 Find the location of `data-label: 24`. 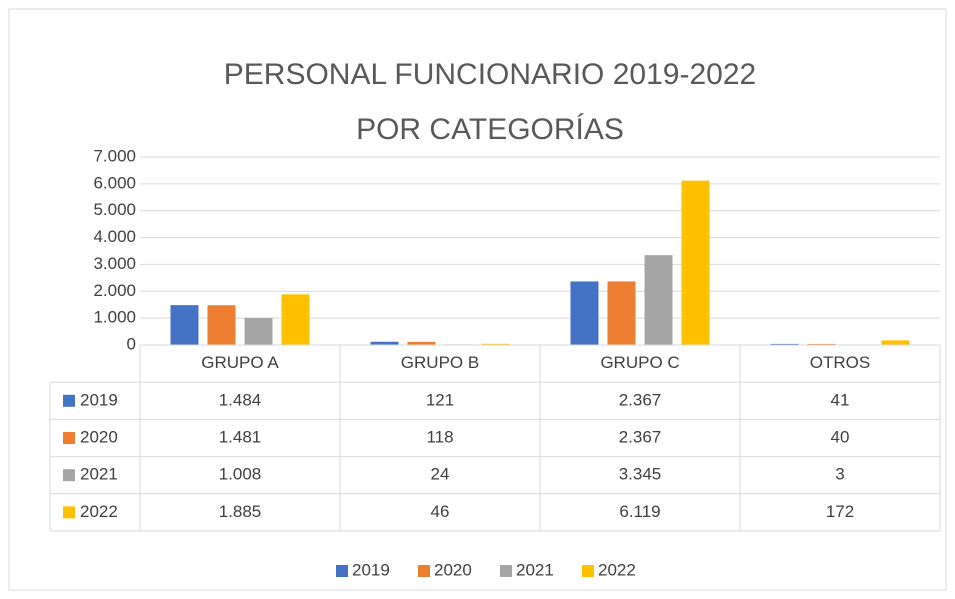

data-label: 24 is located at coordinates (440, 474).